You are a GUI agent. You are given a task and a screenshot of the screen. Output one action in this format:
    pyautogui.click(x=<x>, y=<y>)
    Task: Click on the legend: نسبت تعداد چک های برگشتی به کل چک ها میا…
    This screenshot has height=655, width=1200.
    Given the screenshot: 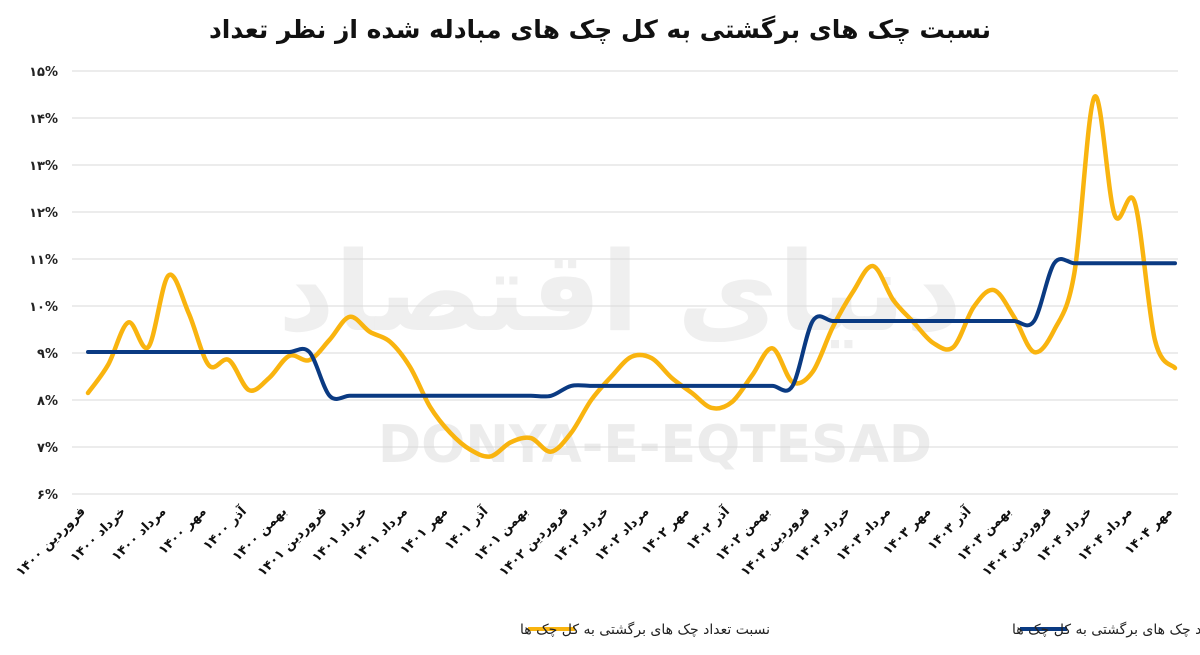 What is the action you would take?
    pyautogui.click(x=860, y=629)
    